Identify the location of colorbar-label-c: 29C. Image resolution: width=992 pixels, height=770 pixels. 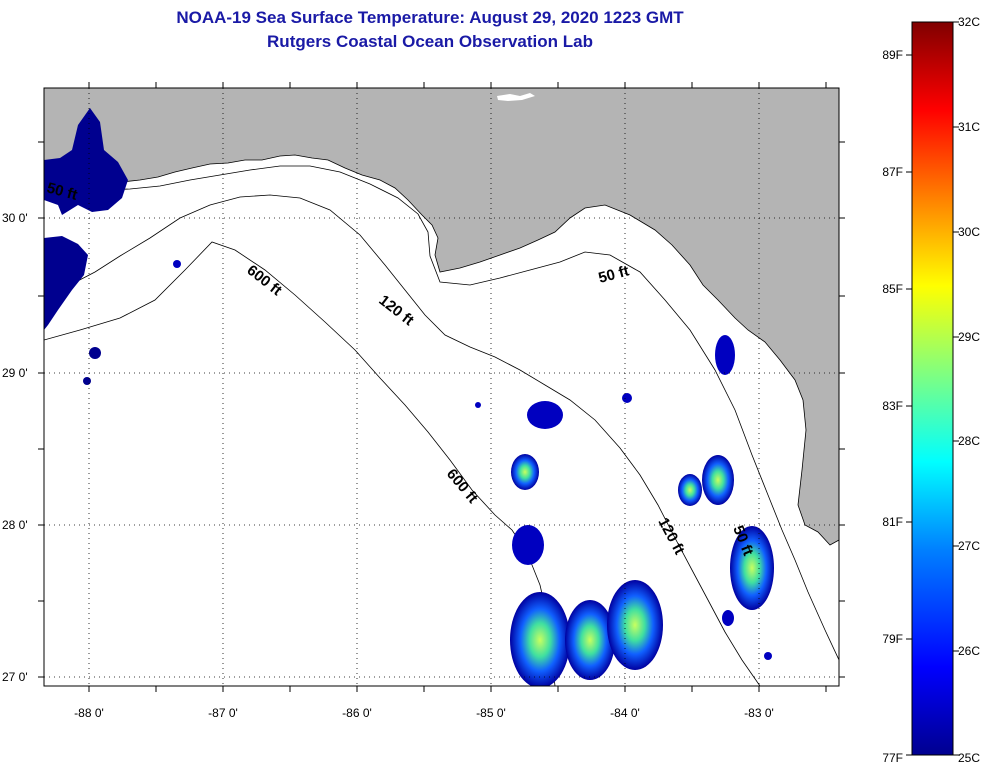
(969, 337).